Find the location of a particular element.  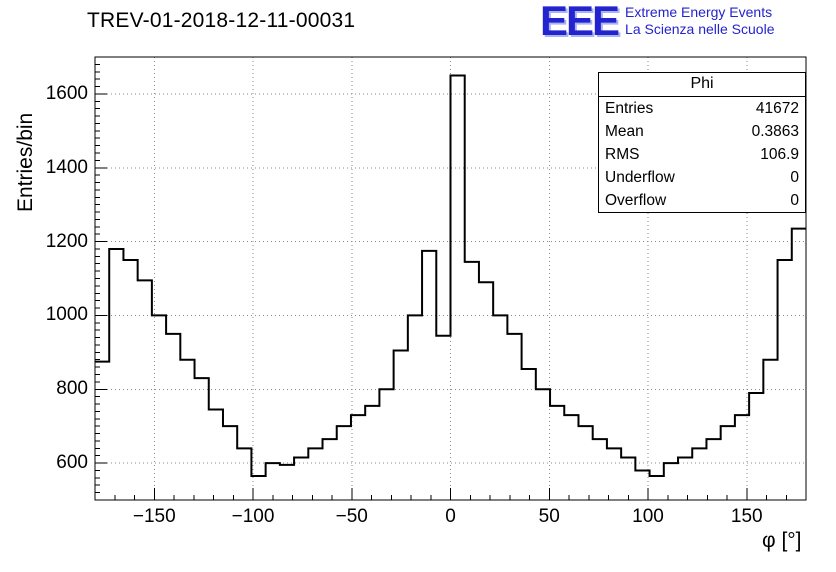

x-tick-label: −100 is located at coordinates (253, 516).